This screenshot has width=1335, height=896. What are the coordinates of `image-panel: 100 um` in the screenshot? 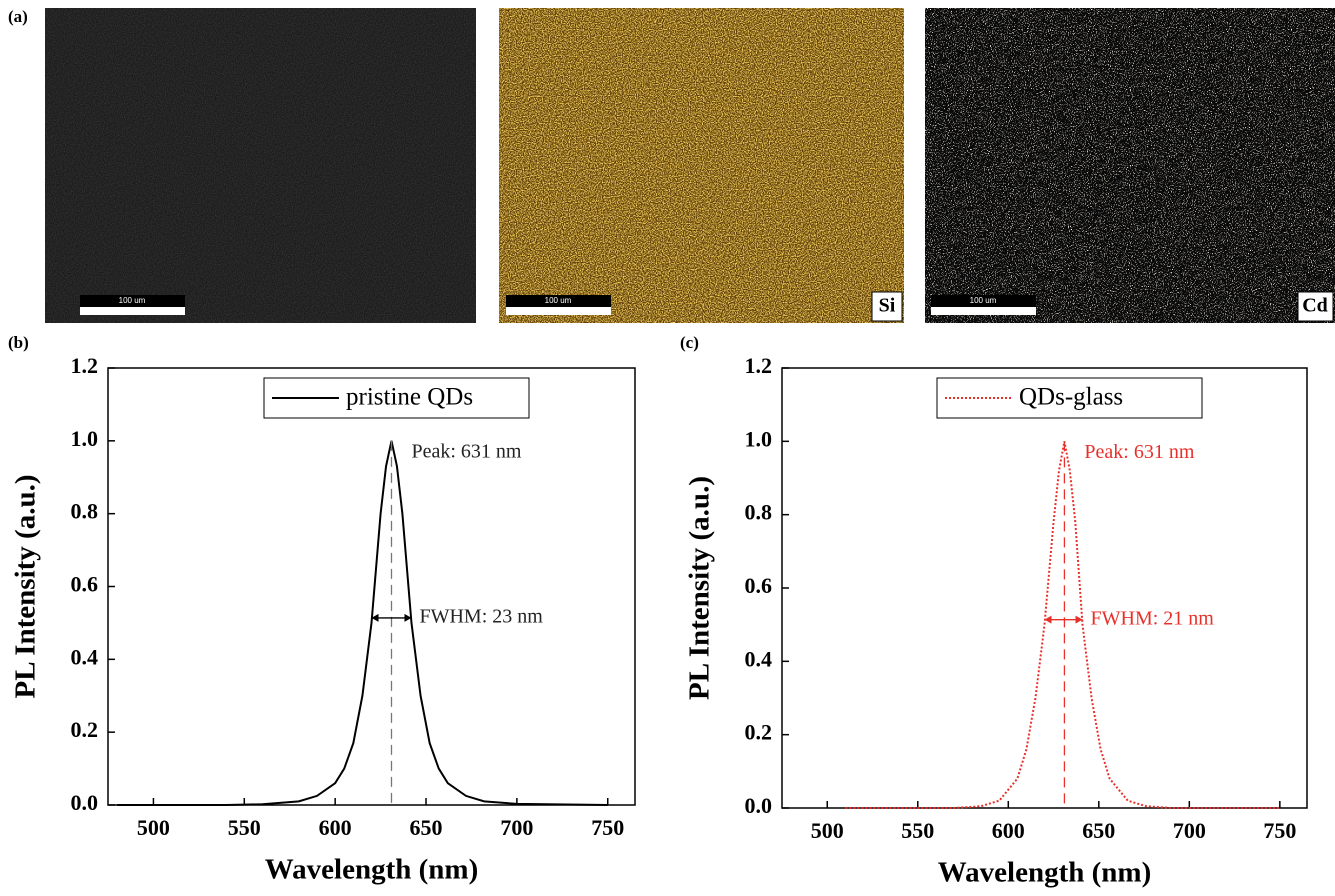 It's located at (260, 165).